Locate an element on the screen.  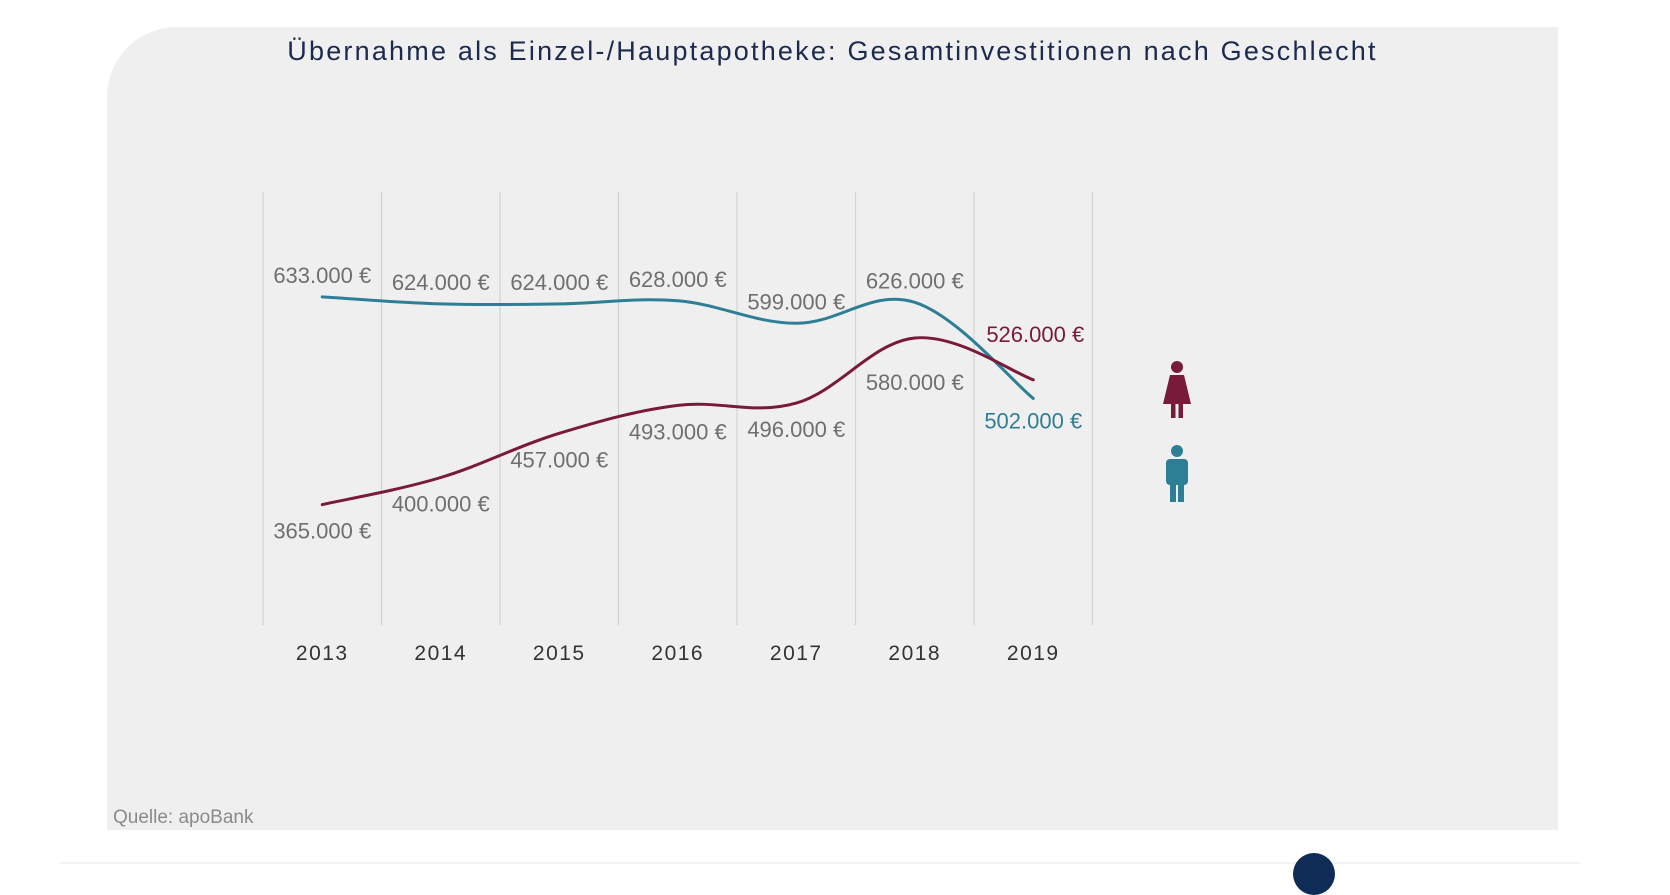
data-label: 496.000 € is located at coordinates (796, 429).